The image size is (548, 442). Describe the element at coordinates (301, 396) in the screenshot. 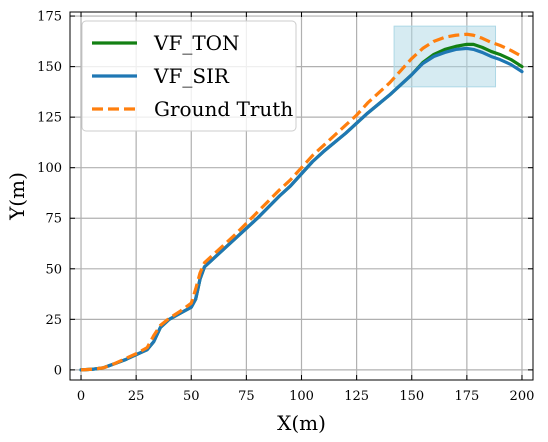

I see `x-tick-label: 100` at that location.